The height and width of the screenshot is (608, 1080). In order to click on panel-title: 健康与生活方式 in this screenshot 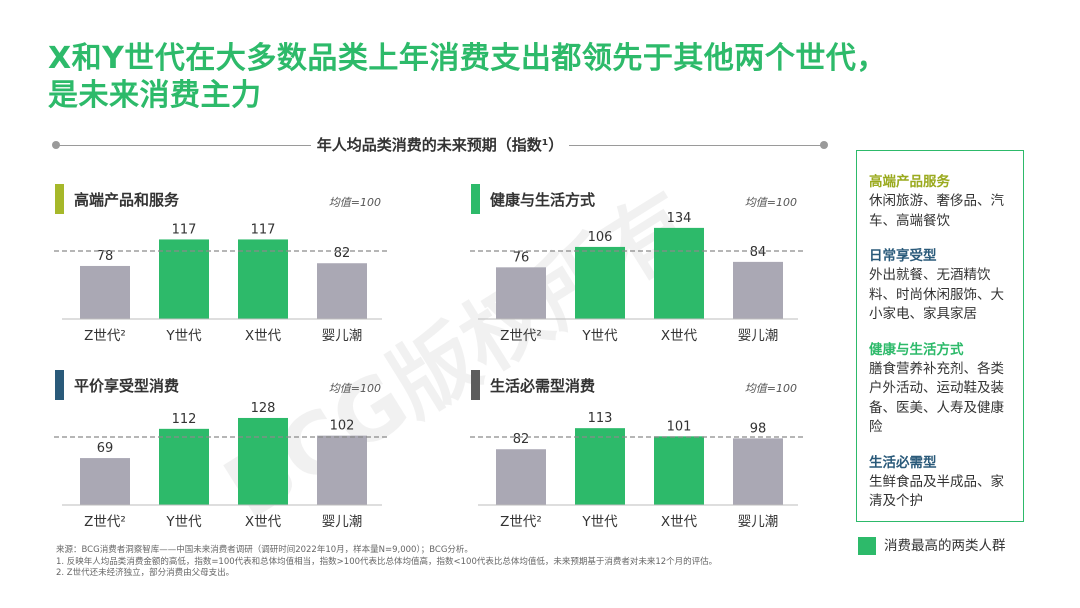, I will do `click(542, 200)`.